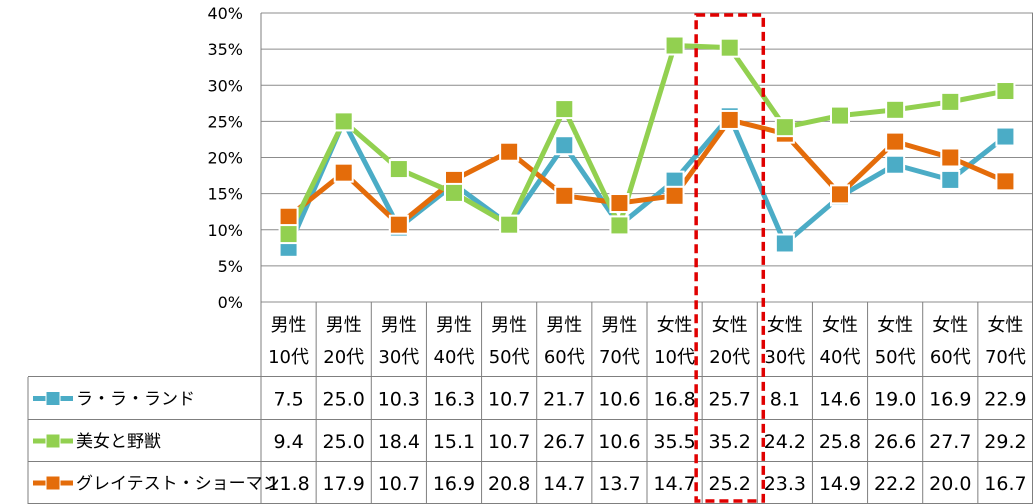 Image resolution: width=1033 pixels, height=504 pixels. I want to click on data-table-cell: 20.8, so click(509, 484).